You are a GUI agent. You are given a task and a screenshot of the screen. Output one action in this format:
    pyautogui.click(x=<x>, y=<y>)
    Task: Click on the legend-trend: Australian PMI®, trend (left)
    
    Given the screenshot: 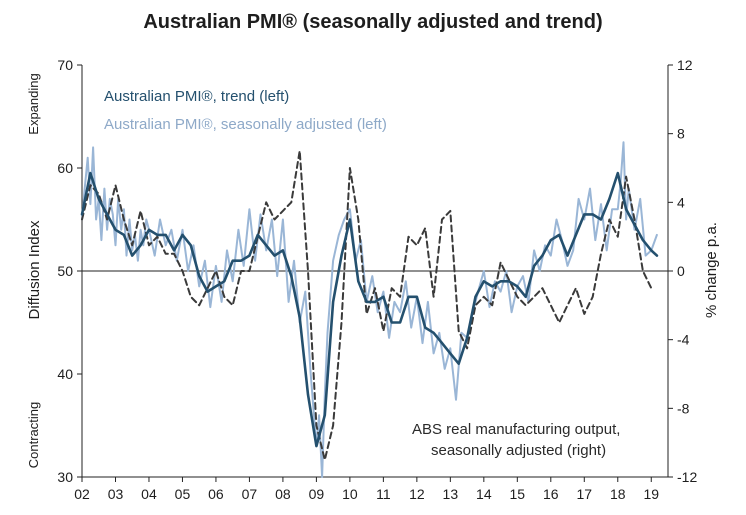 What is the action you would take?
    pyautogui.click(x=196, y=96)
    